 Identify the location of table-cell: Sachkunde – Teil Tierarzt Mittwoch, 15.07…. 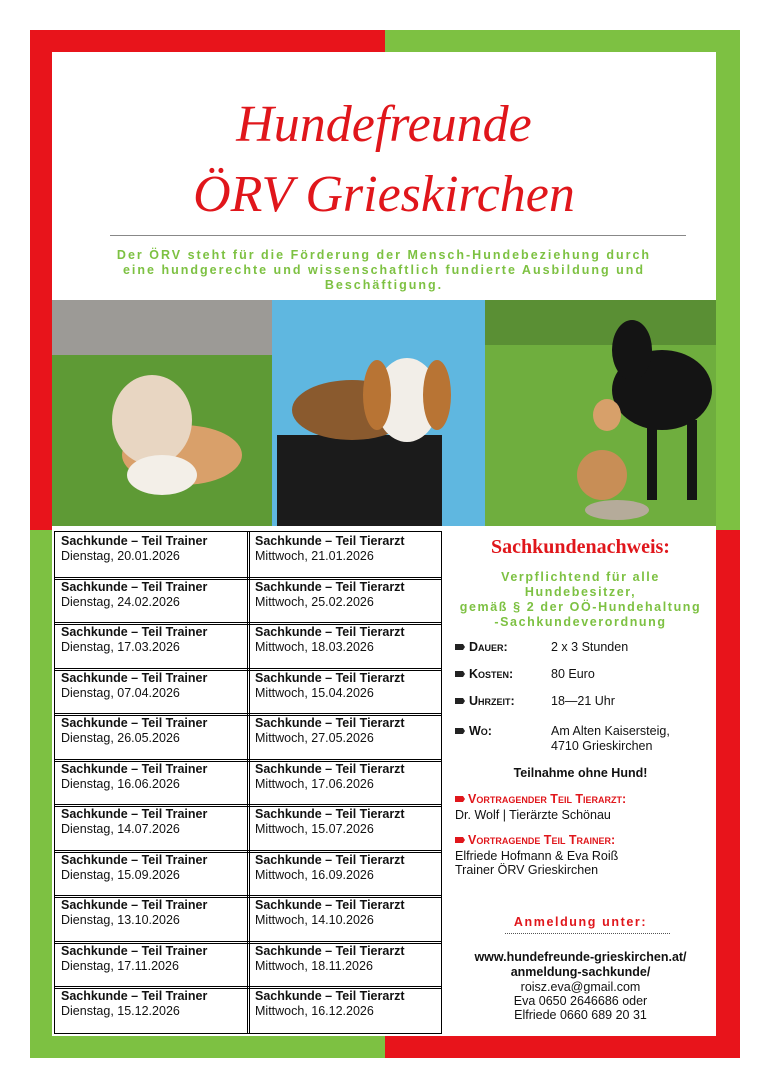
(330, 822).